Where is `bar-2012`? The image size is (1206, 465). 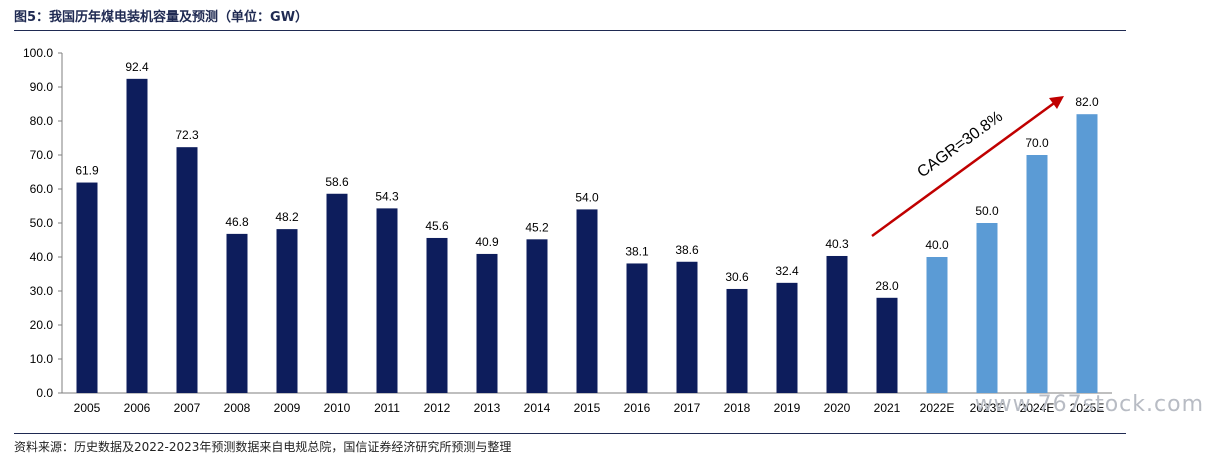 bar-2012 is located at coordinates (437, 315).